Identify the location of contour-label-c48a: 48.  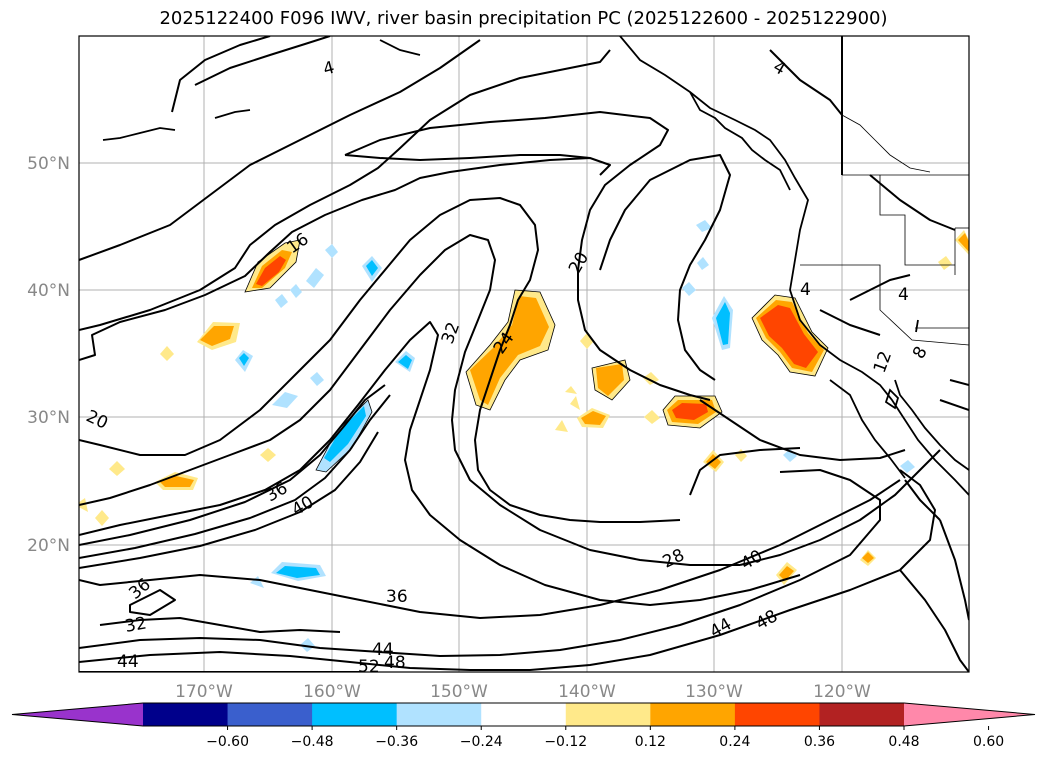
(395, 663).